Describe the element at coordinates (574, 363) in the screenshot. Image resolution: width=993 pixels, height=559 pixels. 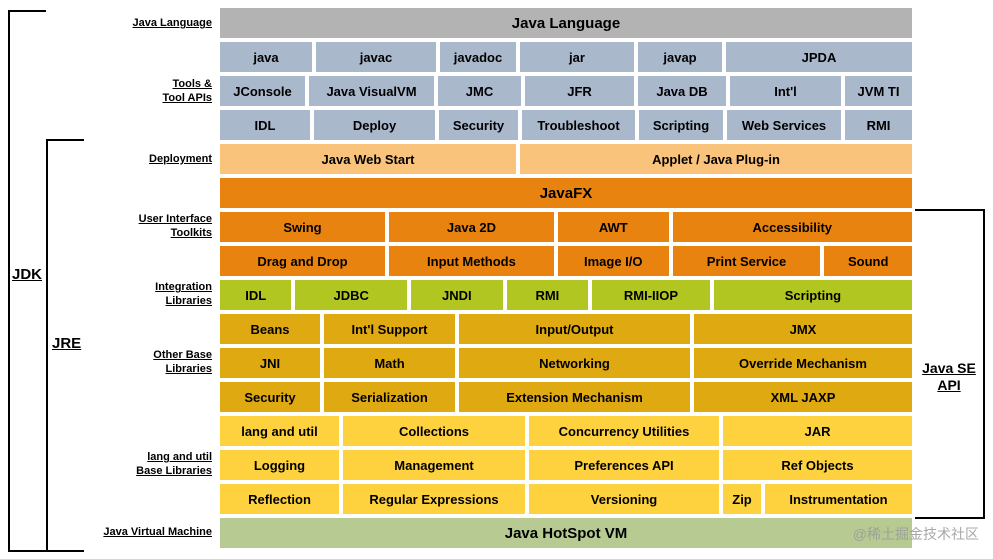
I see `cell-networking: Networking` at that location.